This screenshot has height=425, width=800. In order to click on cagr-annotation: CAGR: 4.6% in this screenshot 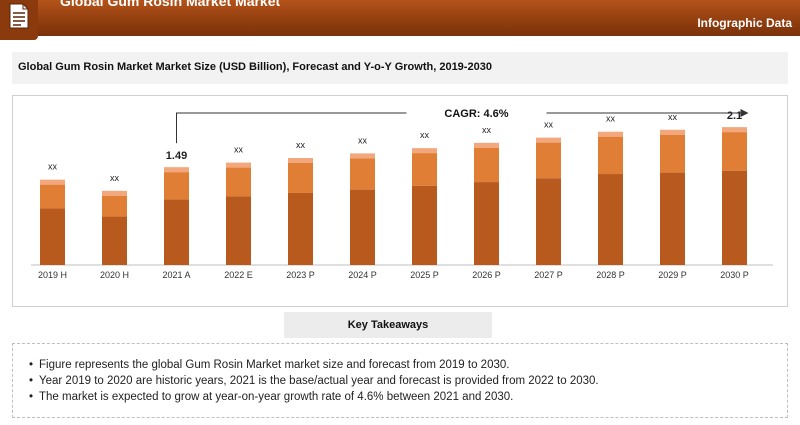, I will do `click(476, 114)`.